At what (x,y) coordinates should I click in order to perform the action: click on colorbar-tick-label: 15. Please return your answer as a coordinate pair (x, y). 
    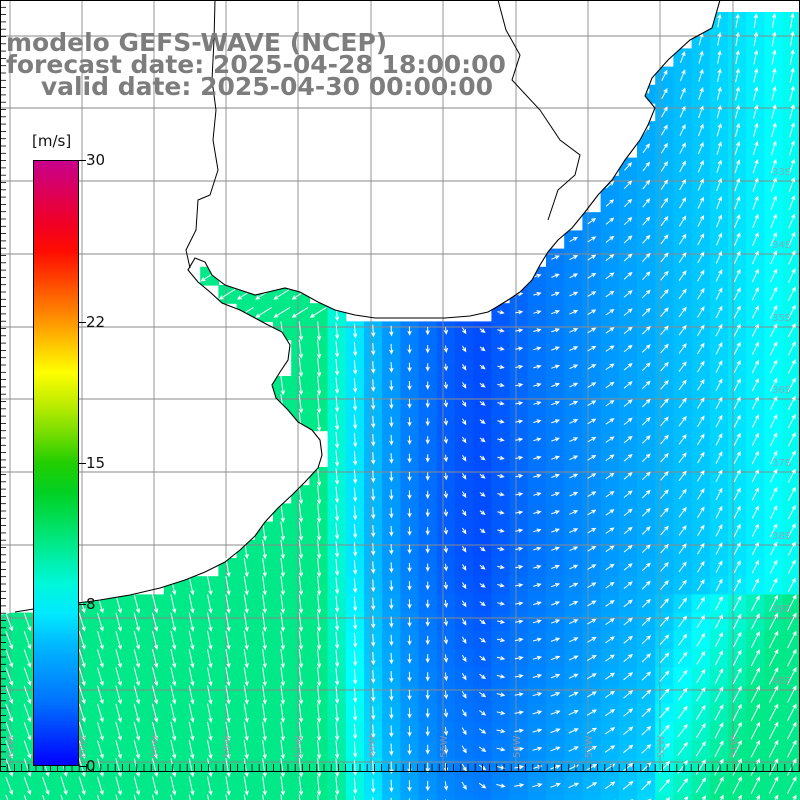
    Looking at the image, I should click on (96, 463).